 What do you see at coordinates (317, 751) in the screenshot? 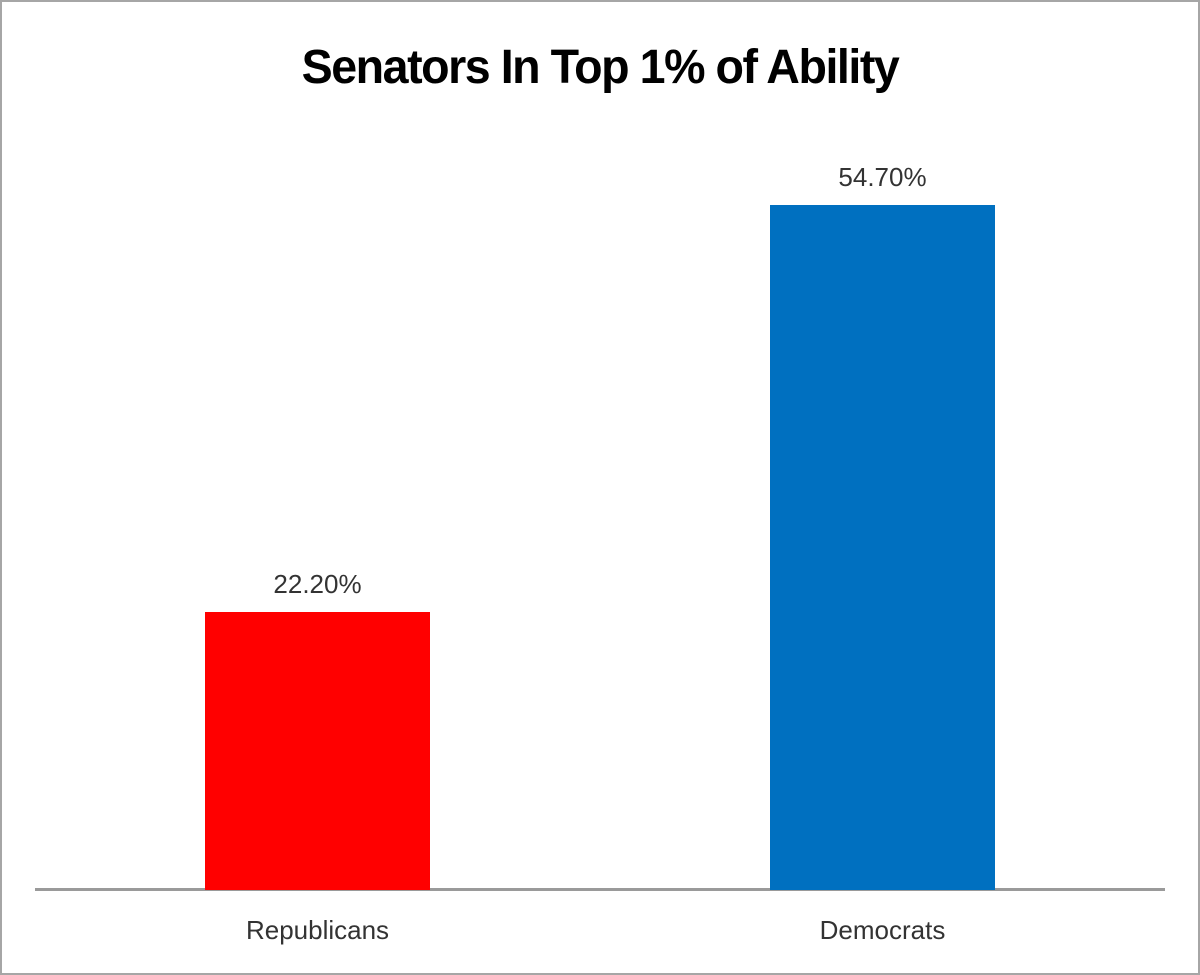
I see `bar-republicans` at bounding box center [317, 751].